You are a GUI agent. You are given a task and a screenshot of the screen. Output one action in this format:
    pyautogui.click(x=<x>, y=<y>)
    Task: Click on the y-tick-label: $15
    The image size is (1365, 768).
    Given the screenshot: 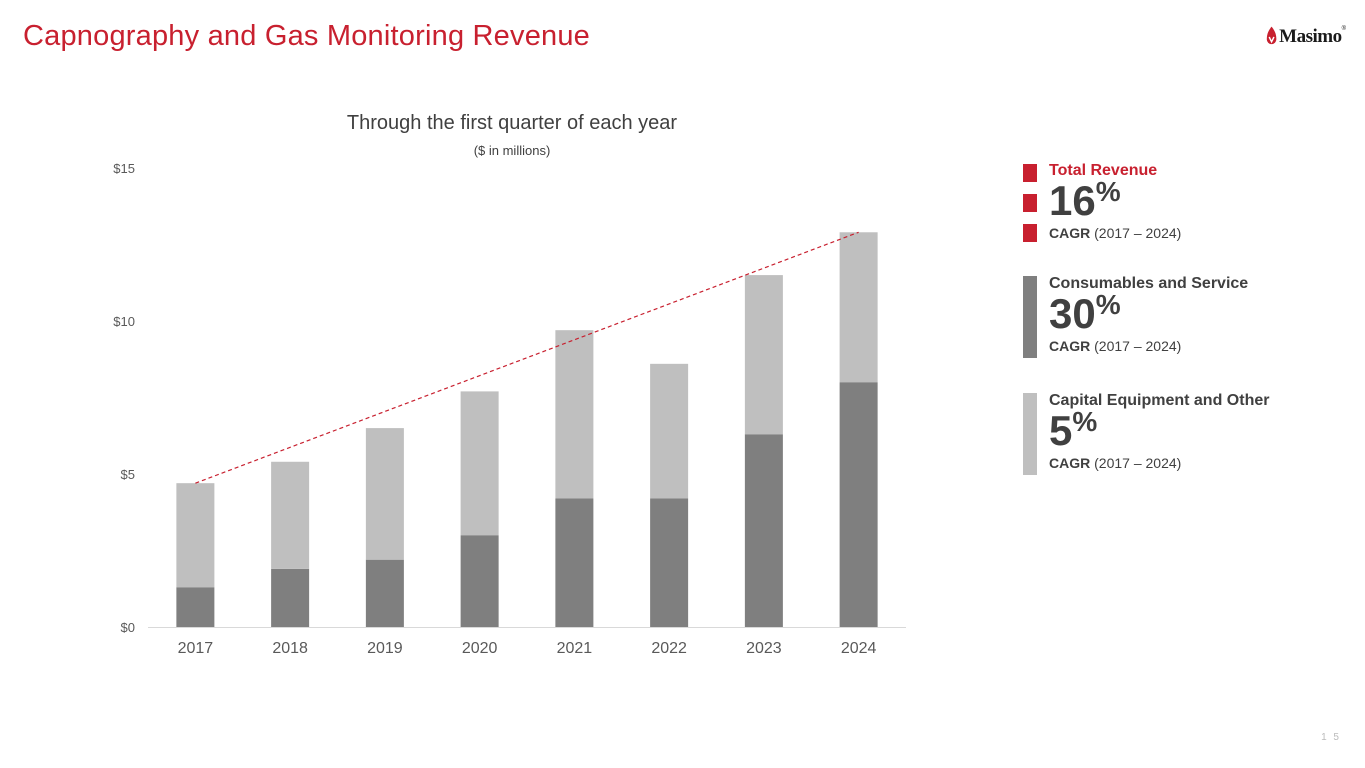 What is the action you would take?
    pyautogui.click(x=124, y=168)
    